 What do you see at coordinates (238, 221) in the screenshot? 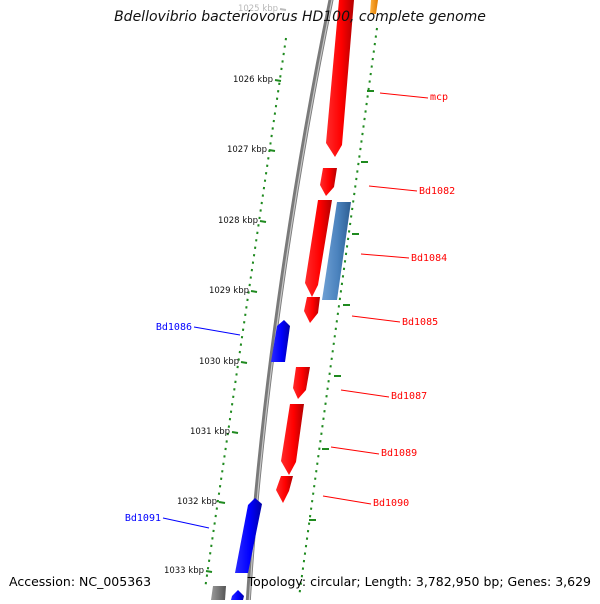
I see `scale-tick-label: 1028 kbp` at bounding box center [238, 221].